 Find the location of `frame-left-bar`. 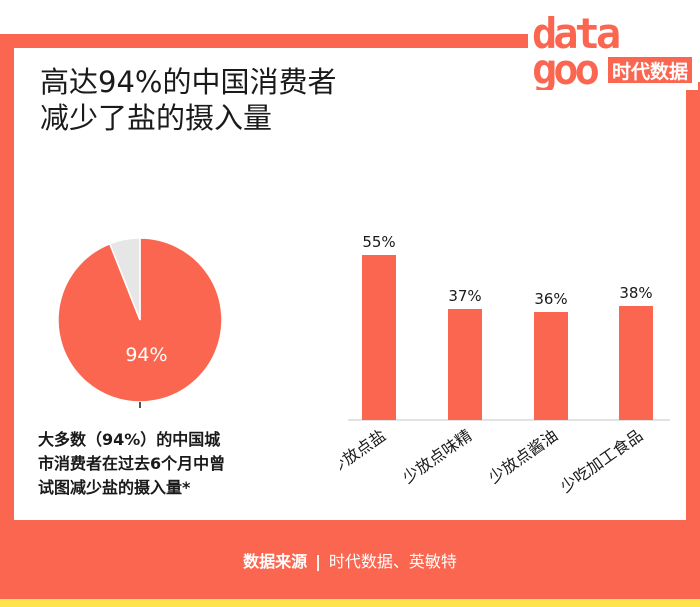

frame-left-bar is located at coordinates (7, 320).